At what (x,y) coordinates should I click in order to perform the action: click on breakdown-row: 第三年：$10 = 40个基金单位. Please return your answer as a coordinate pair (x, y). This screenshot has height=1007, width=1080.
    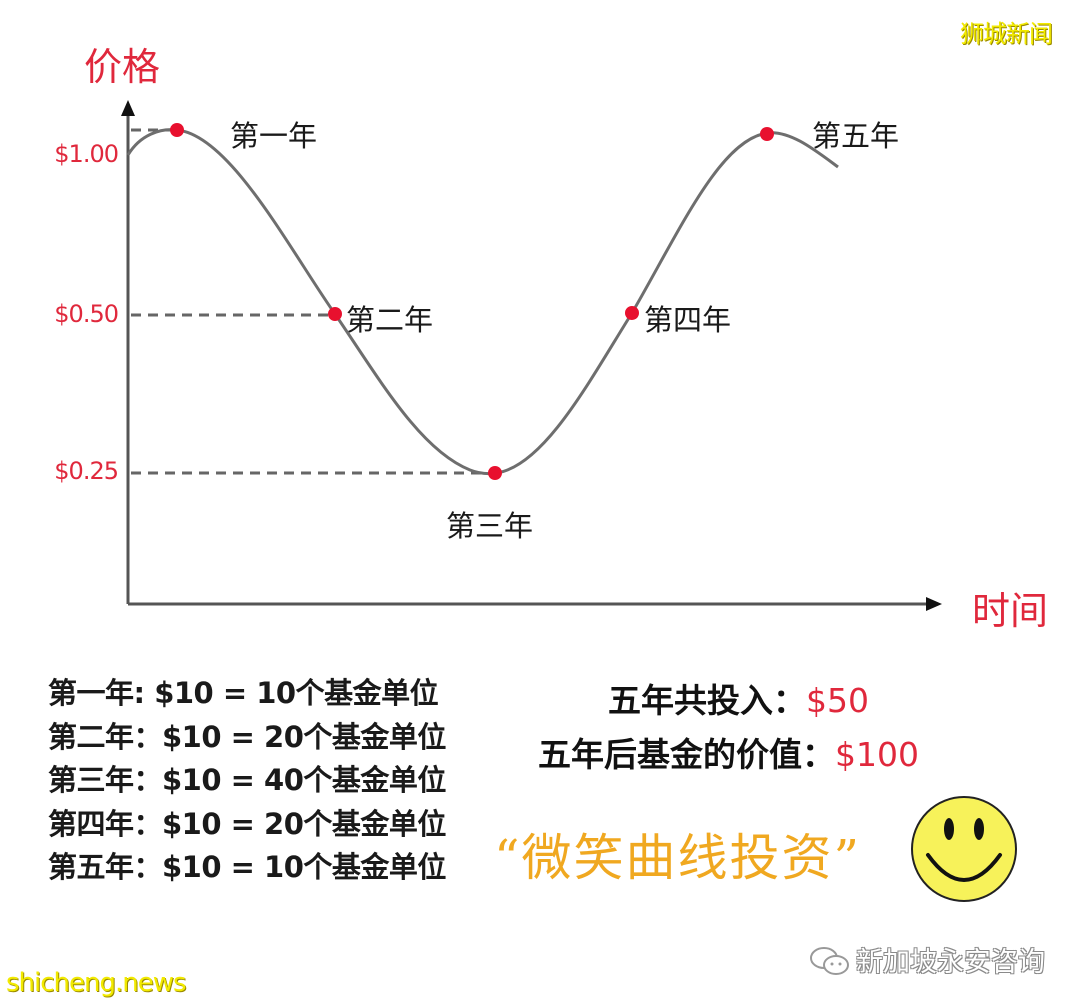
    Looking at the image, I should click on (247, 780).